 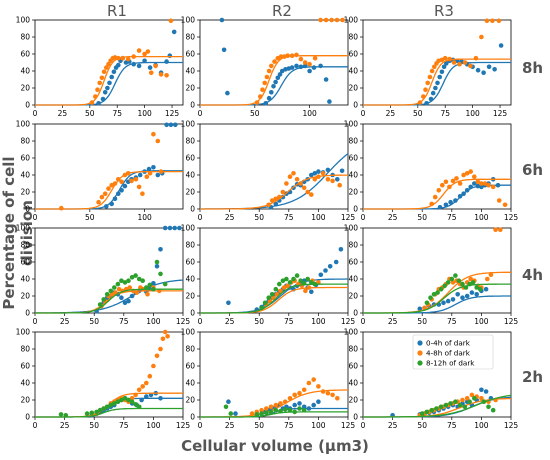 What do you see at coordinates (35, 321) in the screenshot?
I see `x-tick-label: 0` at bounding box center [35, 321].